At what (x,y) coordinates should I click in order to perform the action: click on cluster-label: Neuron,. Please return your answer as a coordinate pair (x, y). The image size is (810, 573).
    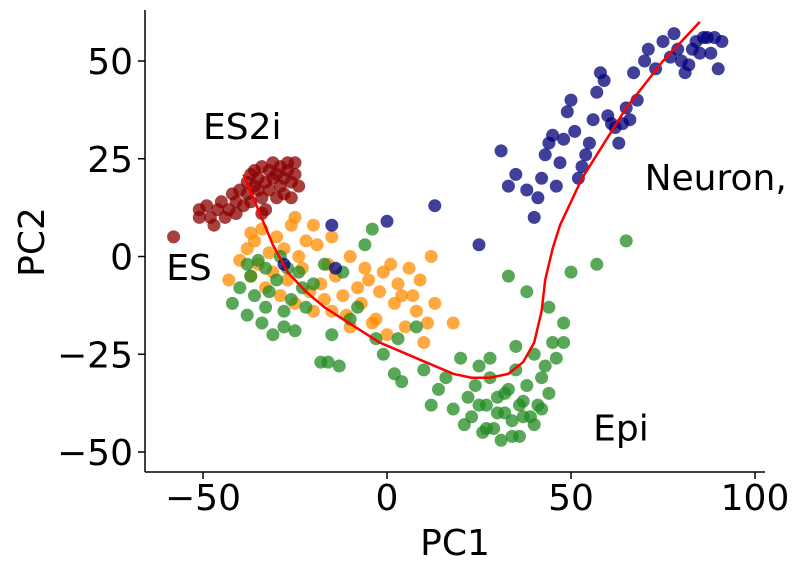
    Looking at the image, I should click on (716, 178).